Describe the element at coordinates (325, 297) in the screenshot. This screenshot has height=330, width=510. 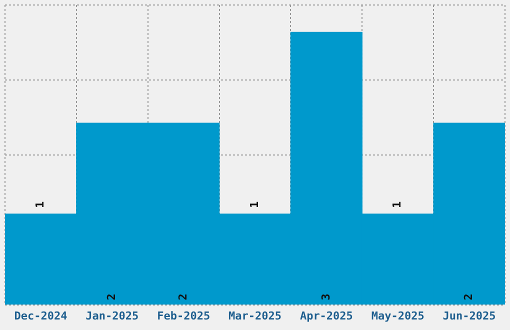
I see `data-label: 3` at that location.